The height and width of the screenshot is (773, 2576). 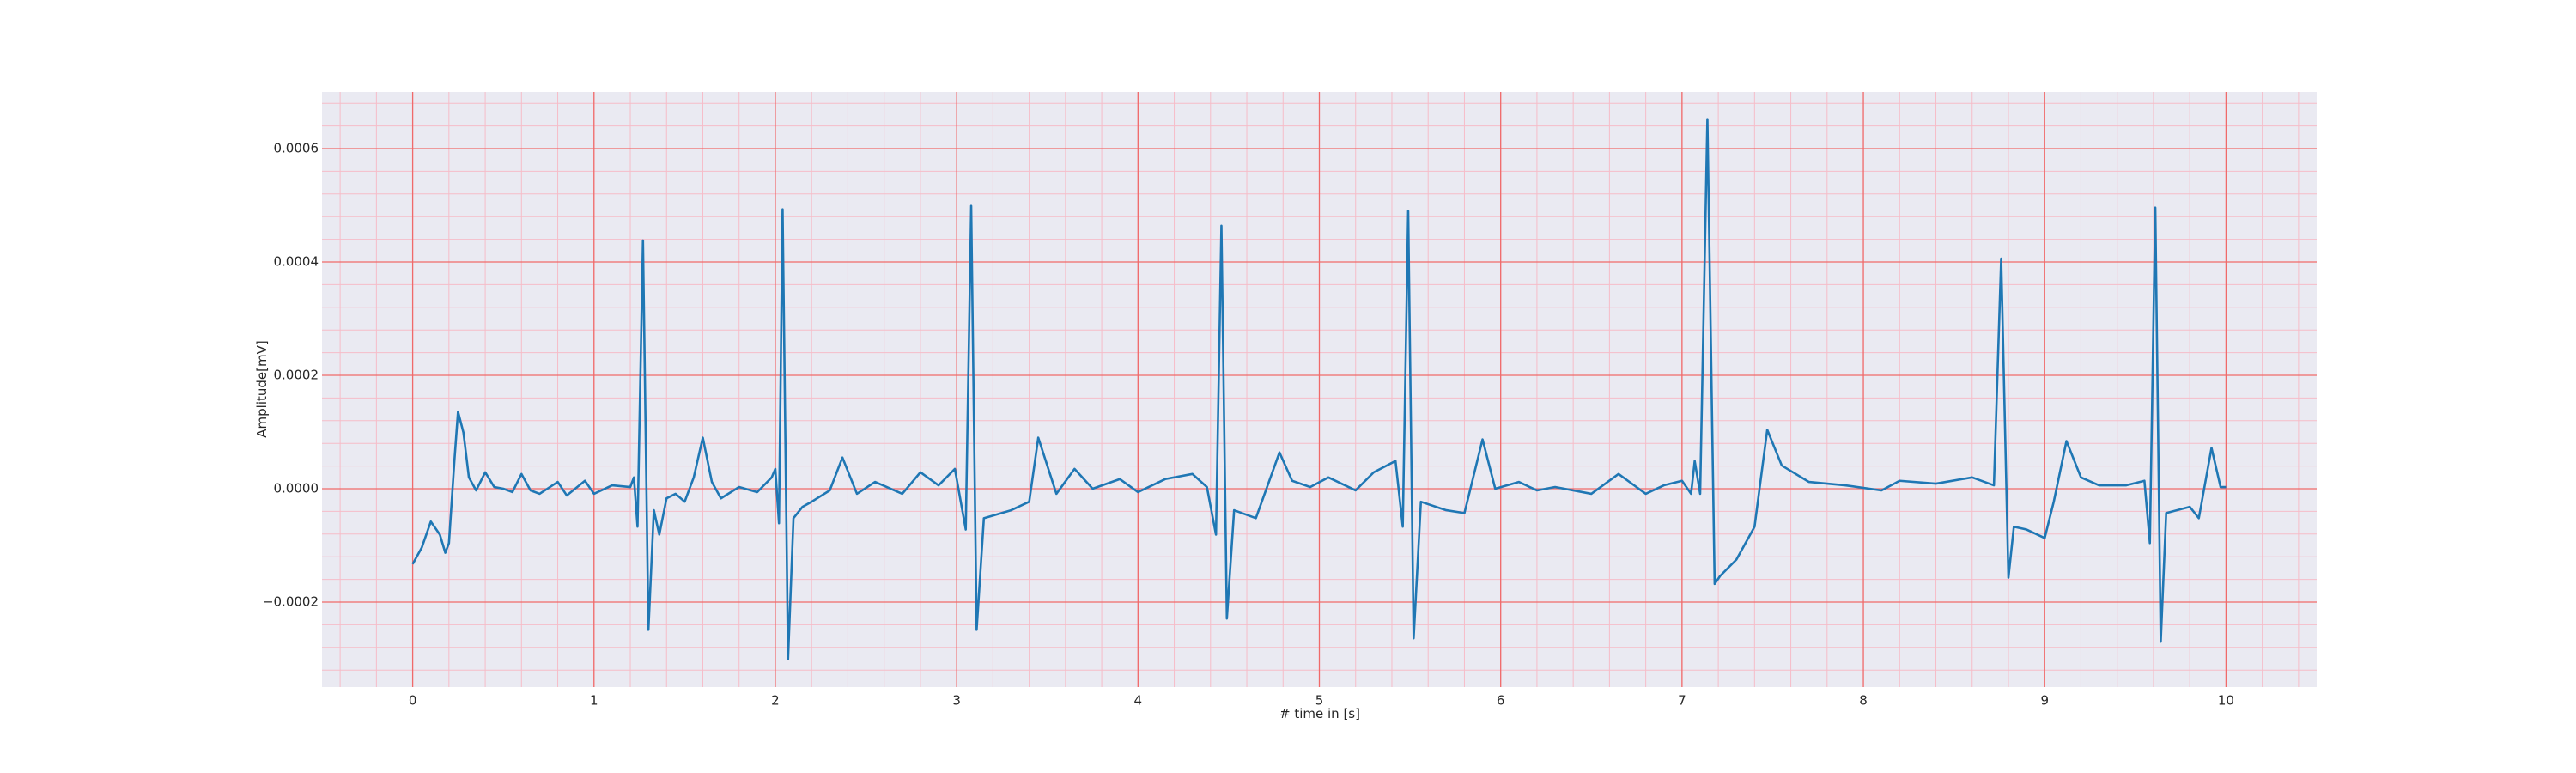 I want to click on x-tick-label: 10, so click(x=2226, y=701).